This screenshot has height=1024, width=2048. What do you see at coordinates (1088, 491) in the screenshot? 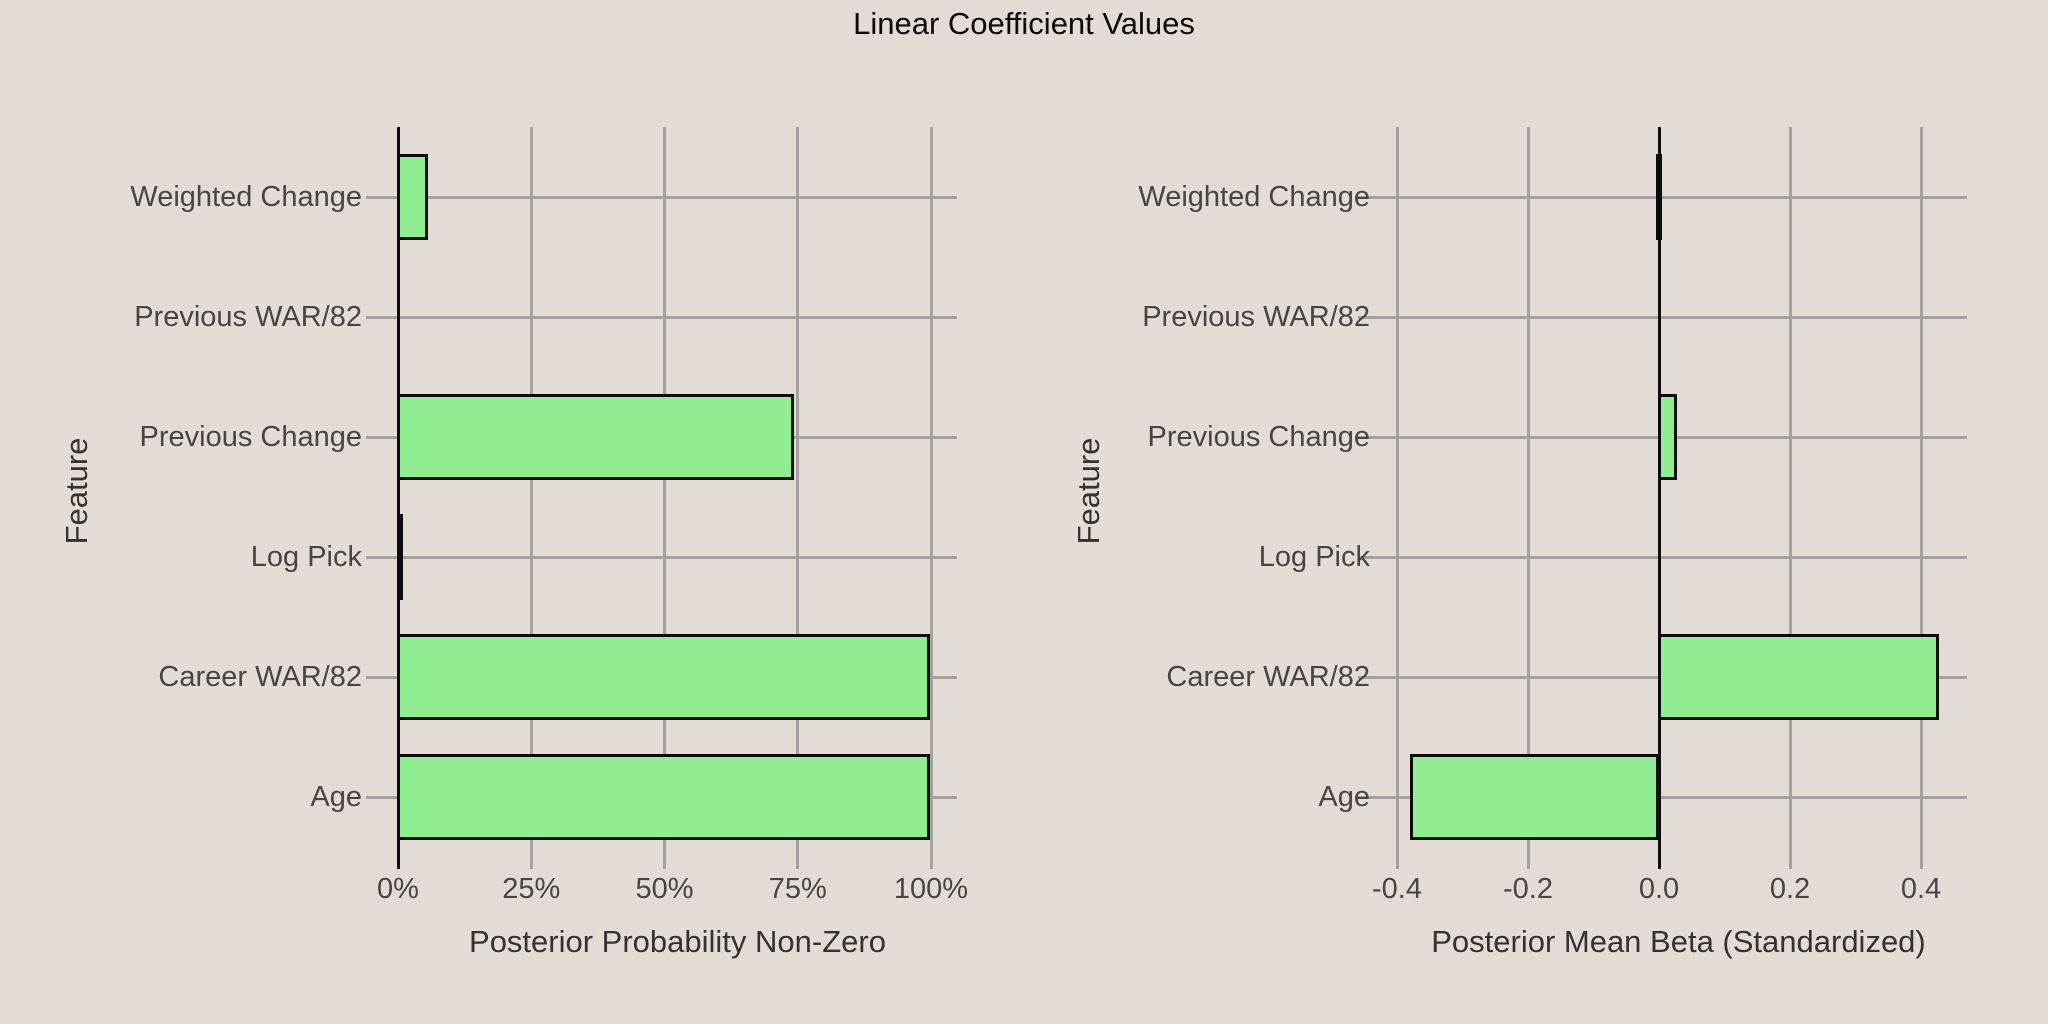
I see `y-axis-title: Feature` at bounding box center [1088, 491].